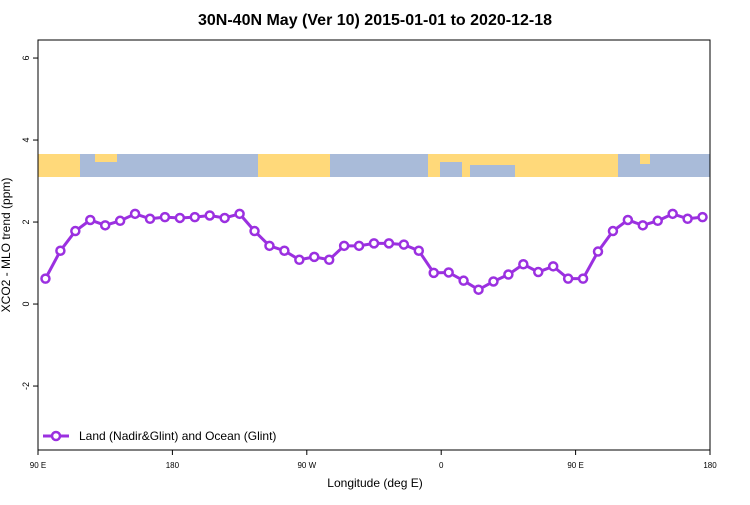 Image resolution: width=750 pixels, height=505 pixels. I want to click on map-band, so click(374, 165).